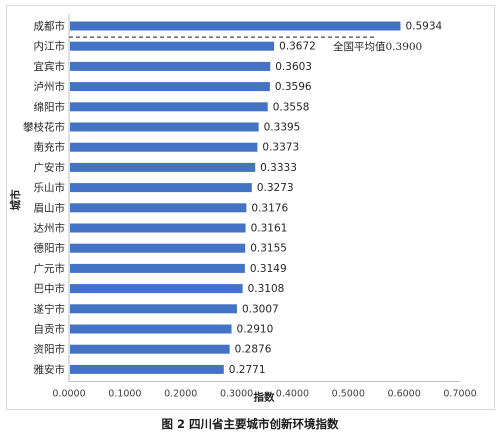  What do you see at coordinates (247, 370) in the screenshot?
I see `value-label: 0.2771` at bounding box center [247, 370].